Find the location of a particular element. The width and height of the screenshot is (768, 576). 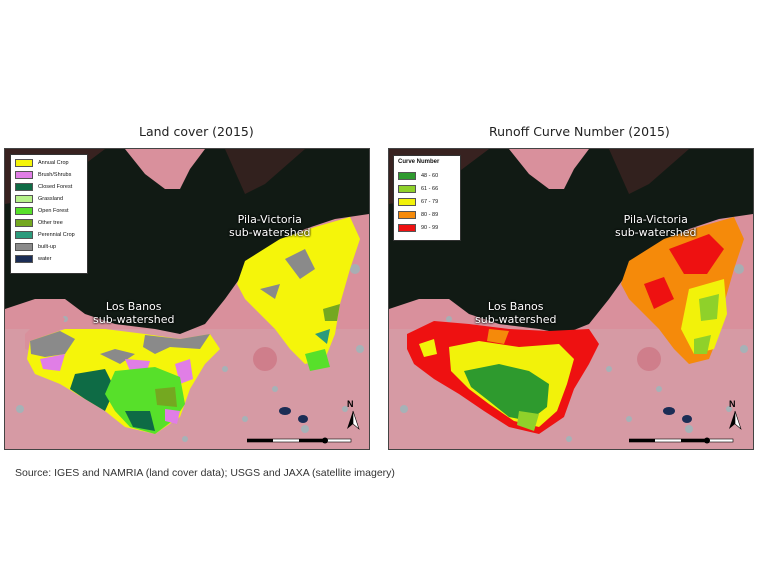

legend-label: 90 - 99 is located at coordinates (430, 227).